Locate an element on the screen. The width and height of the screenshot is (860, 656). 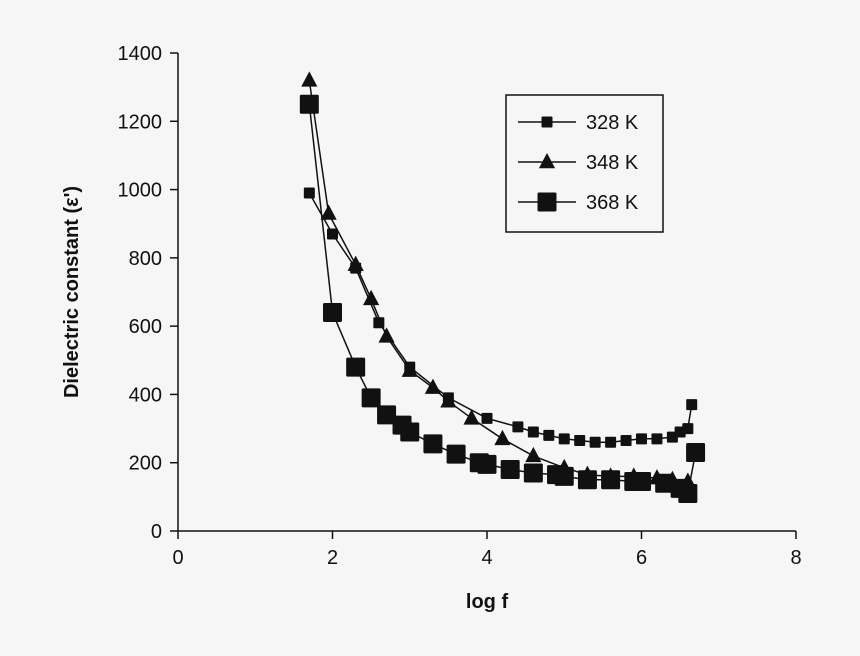
y-tick-label: 1200 is located at coordinates (140, 122).